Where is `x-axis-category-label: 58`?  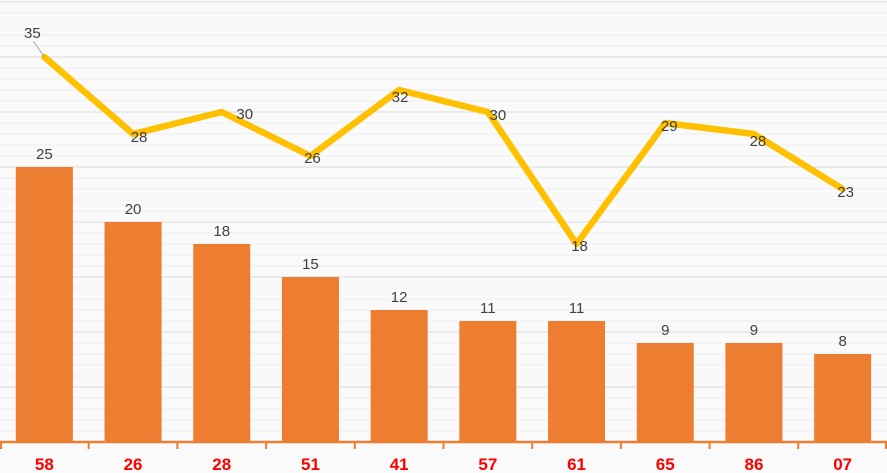
x-axis-category-label: 58 is located at coordinates (44, 464).